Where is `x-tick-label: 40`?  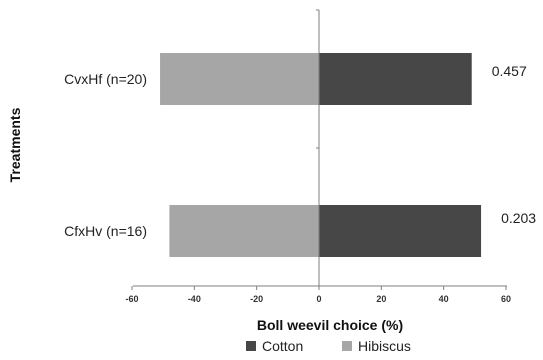
x-tick-label: 40 is located at coordinates (444, 299).